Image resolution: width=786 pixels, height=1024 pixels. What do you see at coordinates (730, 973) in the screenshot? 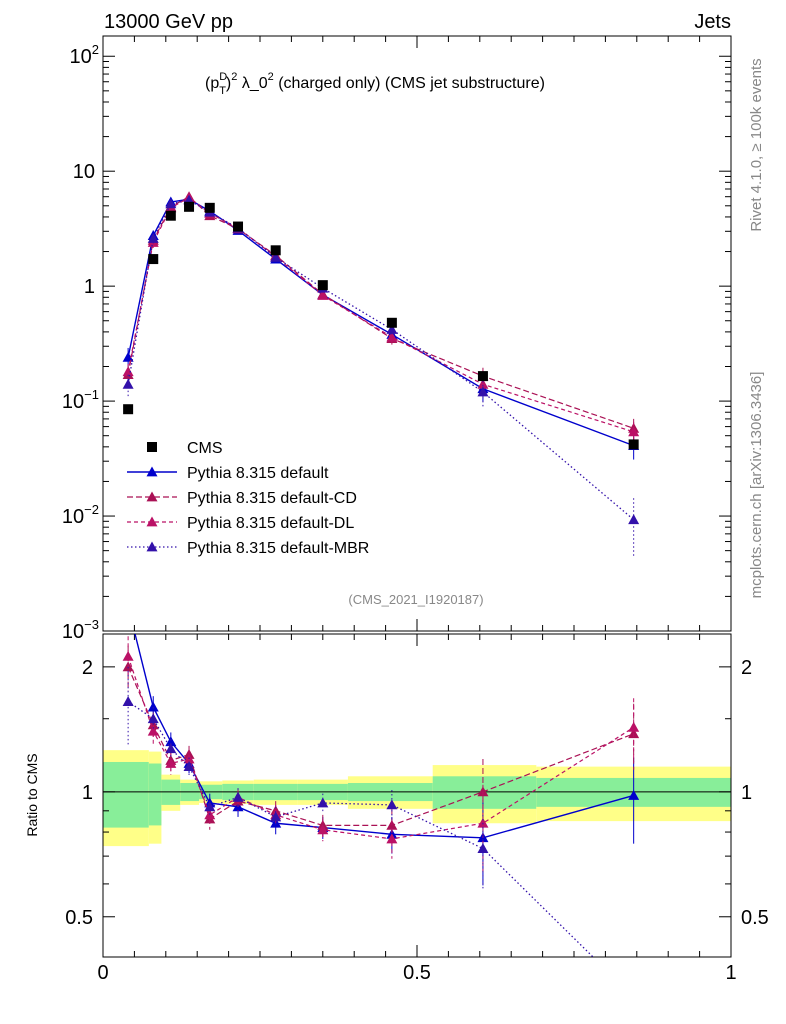
I see `x-tick-label: 1` at bounding box center [730, 973].